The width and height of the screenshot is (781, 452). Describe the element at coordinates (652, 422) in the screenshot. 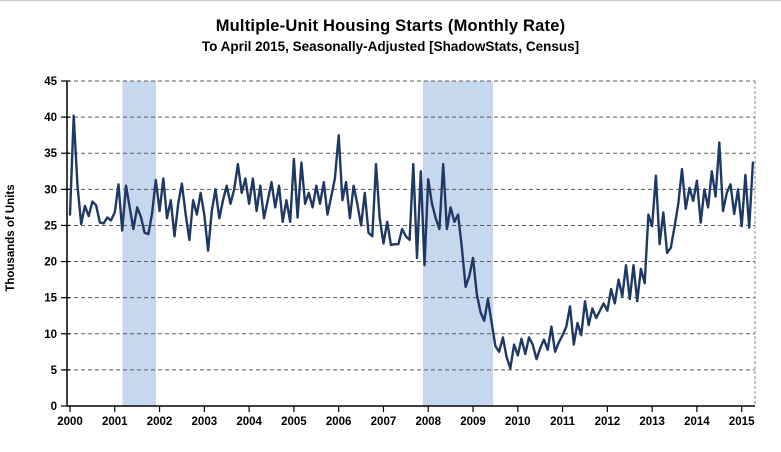

I see `x-tick-label: 2013` at that location.